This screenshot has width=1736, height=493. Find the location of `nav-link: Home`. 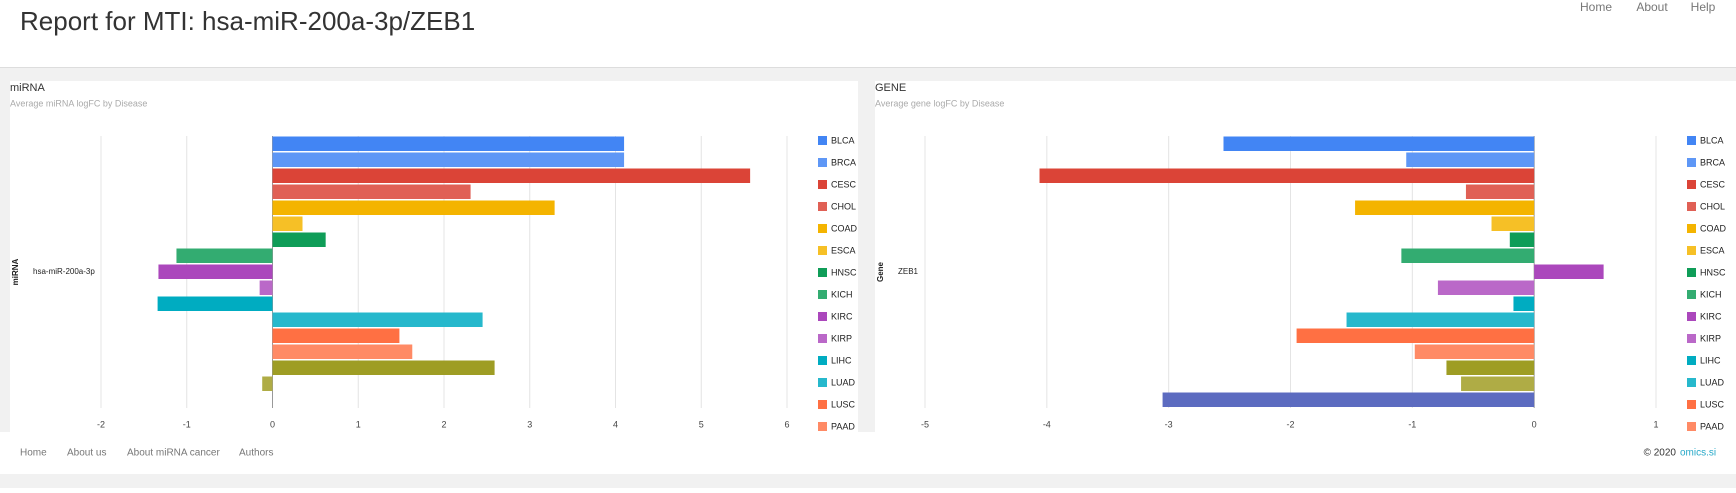

nav-link: Home is located at coordinates (1596, 7).